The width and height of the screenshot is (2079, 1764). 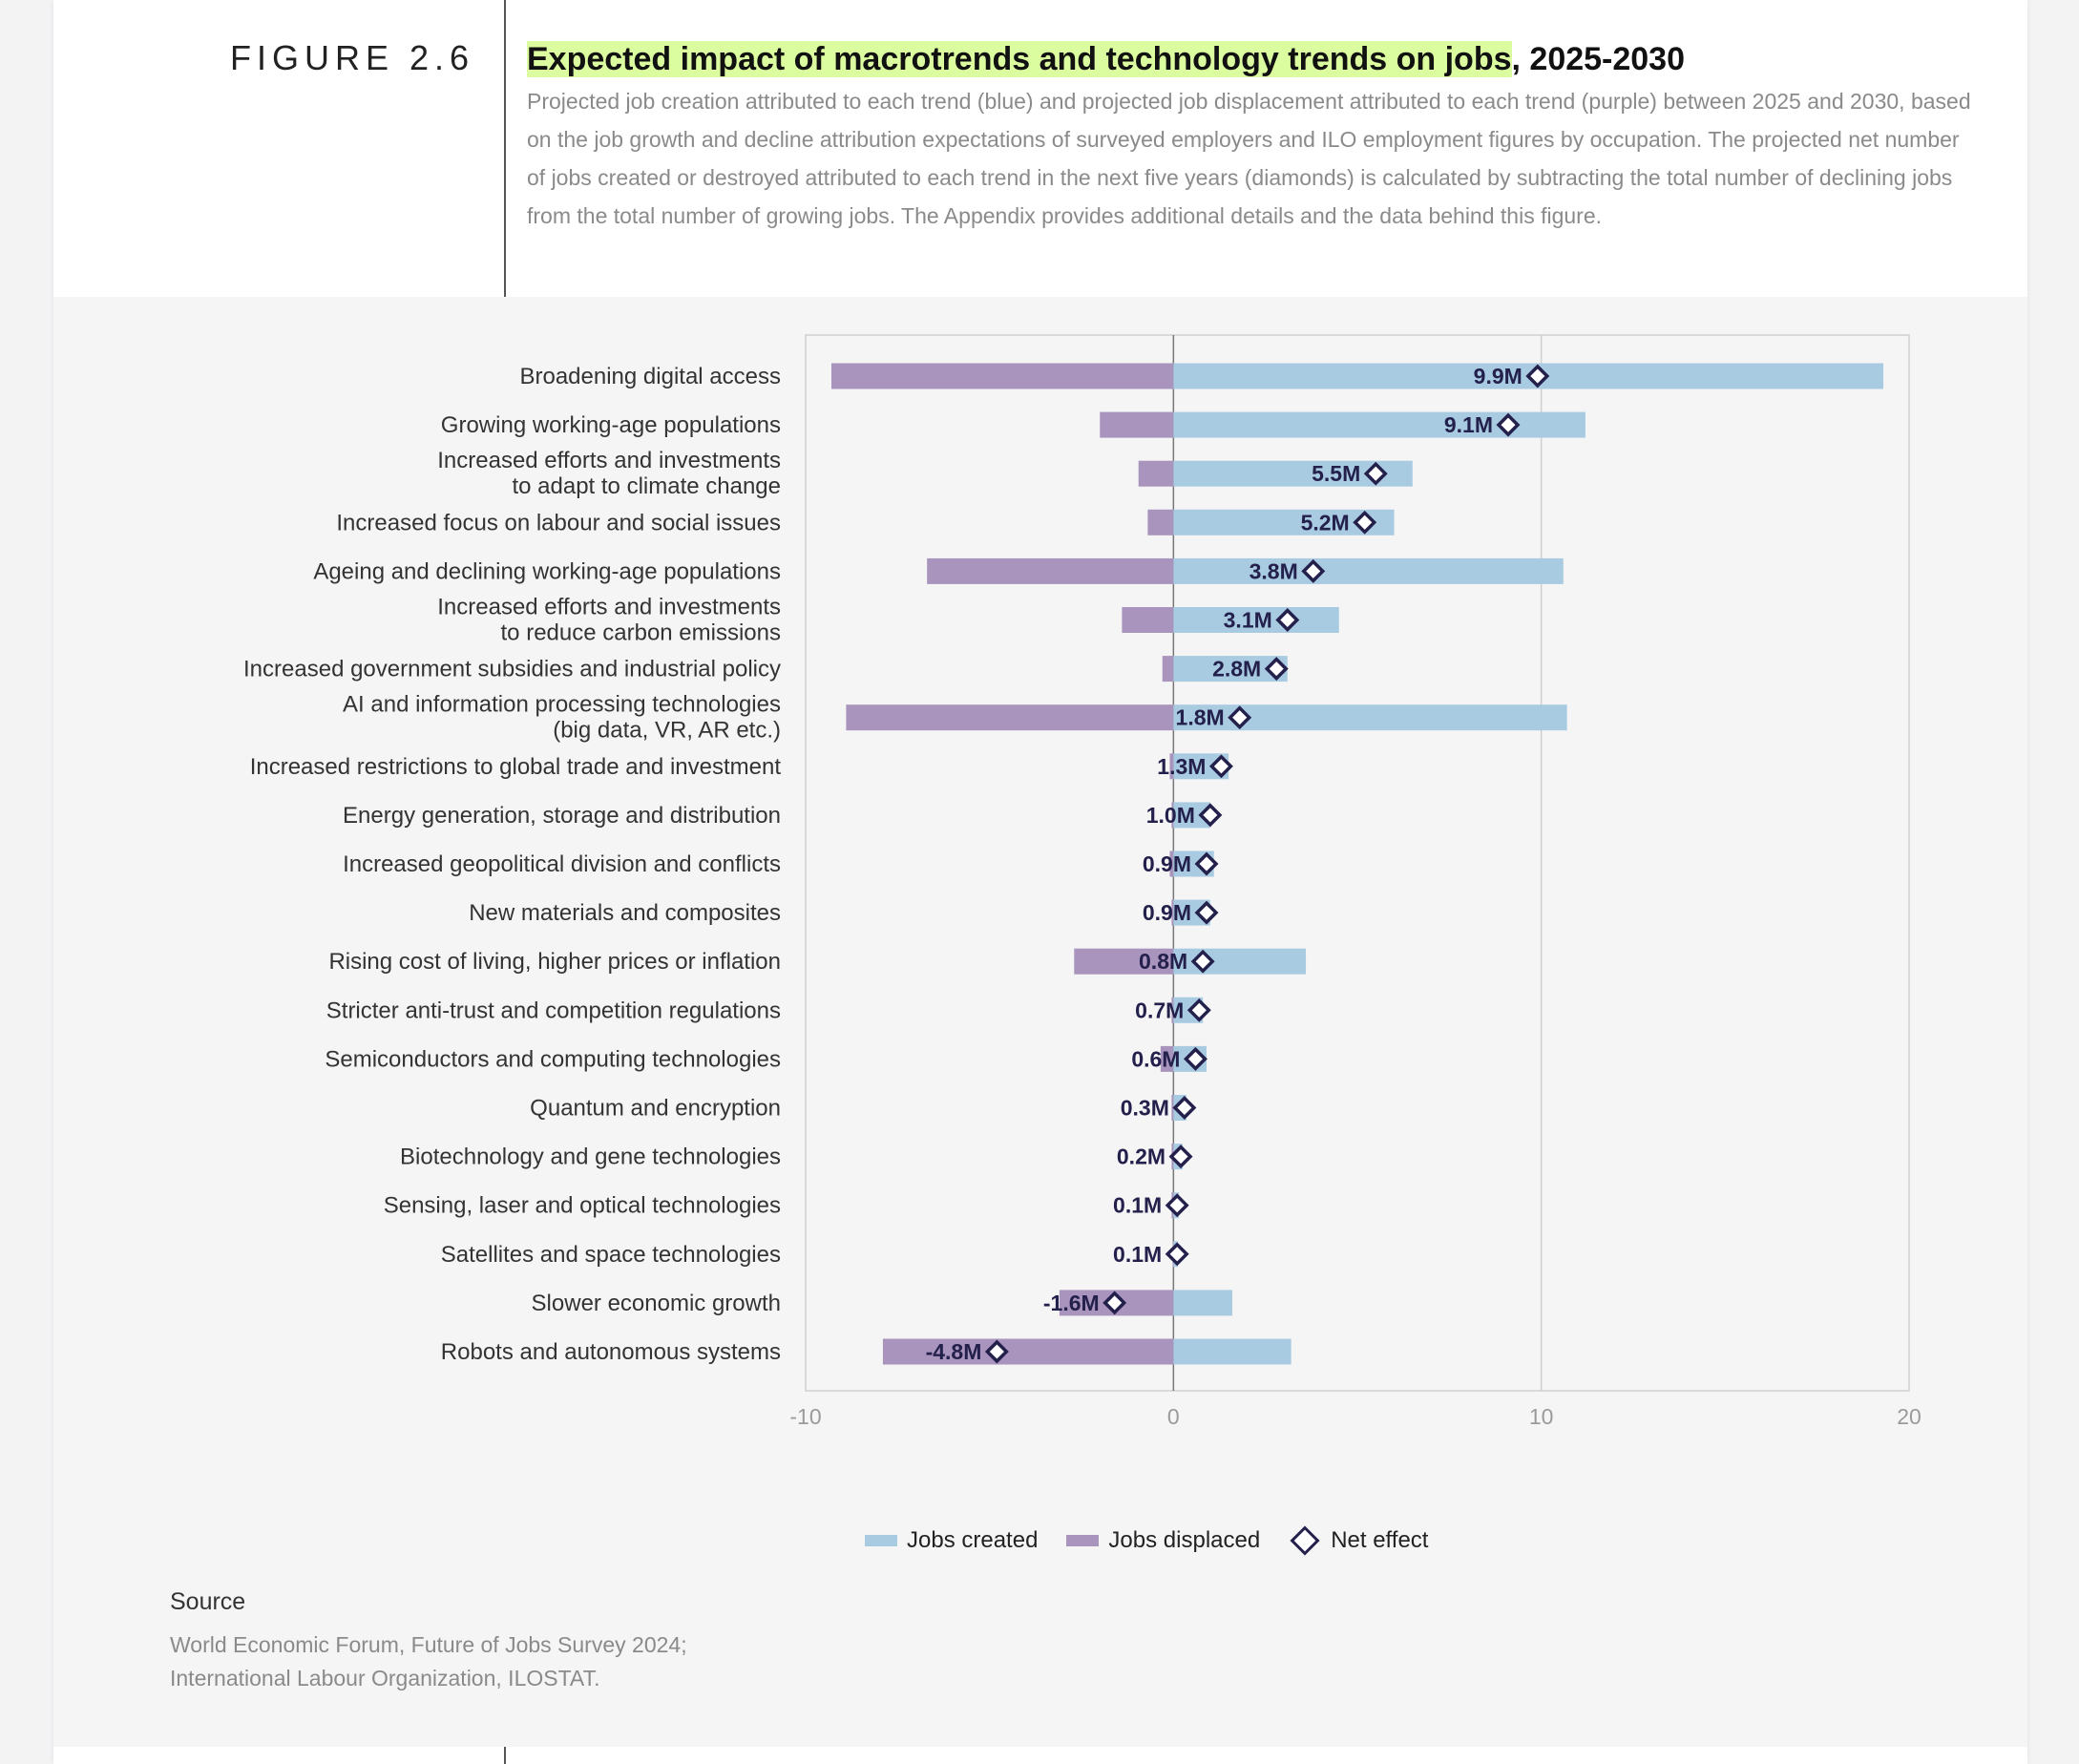 I want to click on category-label: New materials and composites, so click(x=625, y=913).